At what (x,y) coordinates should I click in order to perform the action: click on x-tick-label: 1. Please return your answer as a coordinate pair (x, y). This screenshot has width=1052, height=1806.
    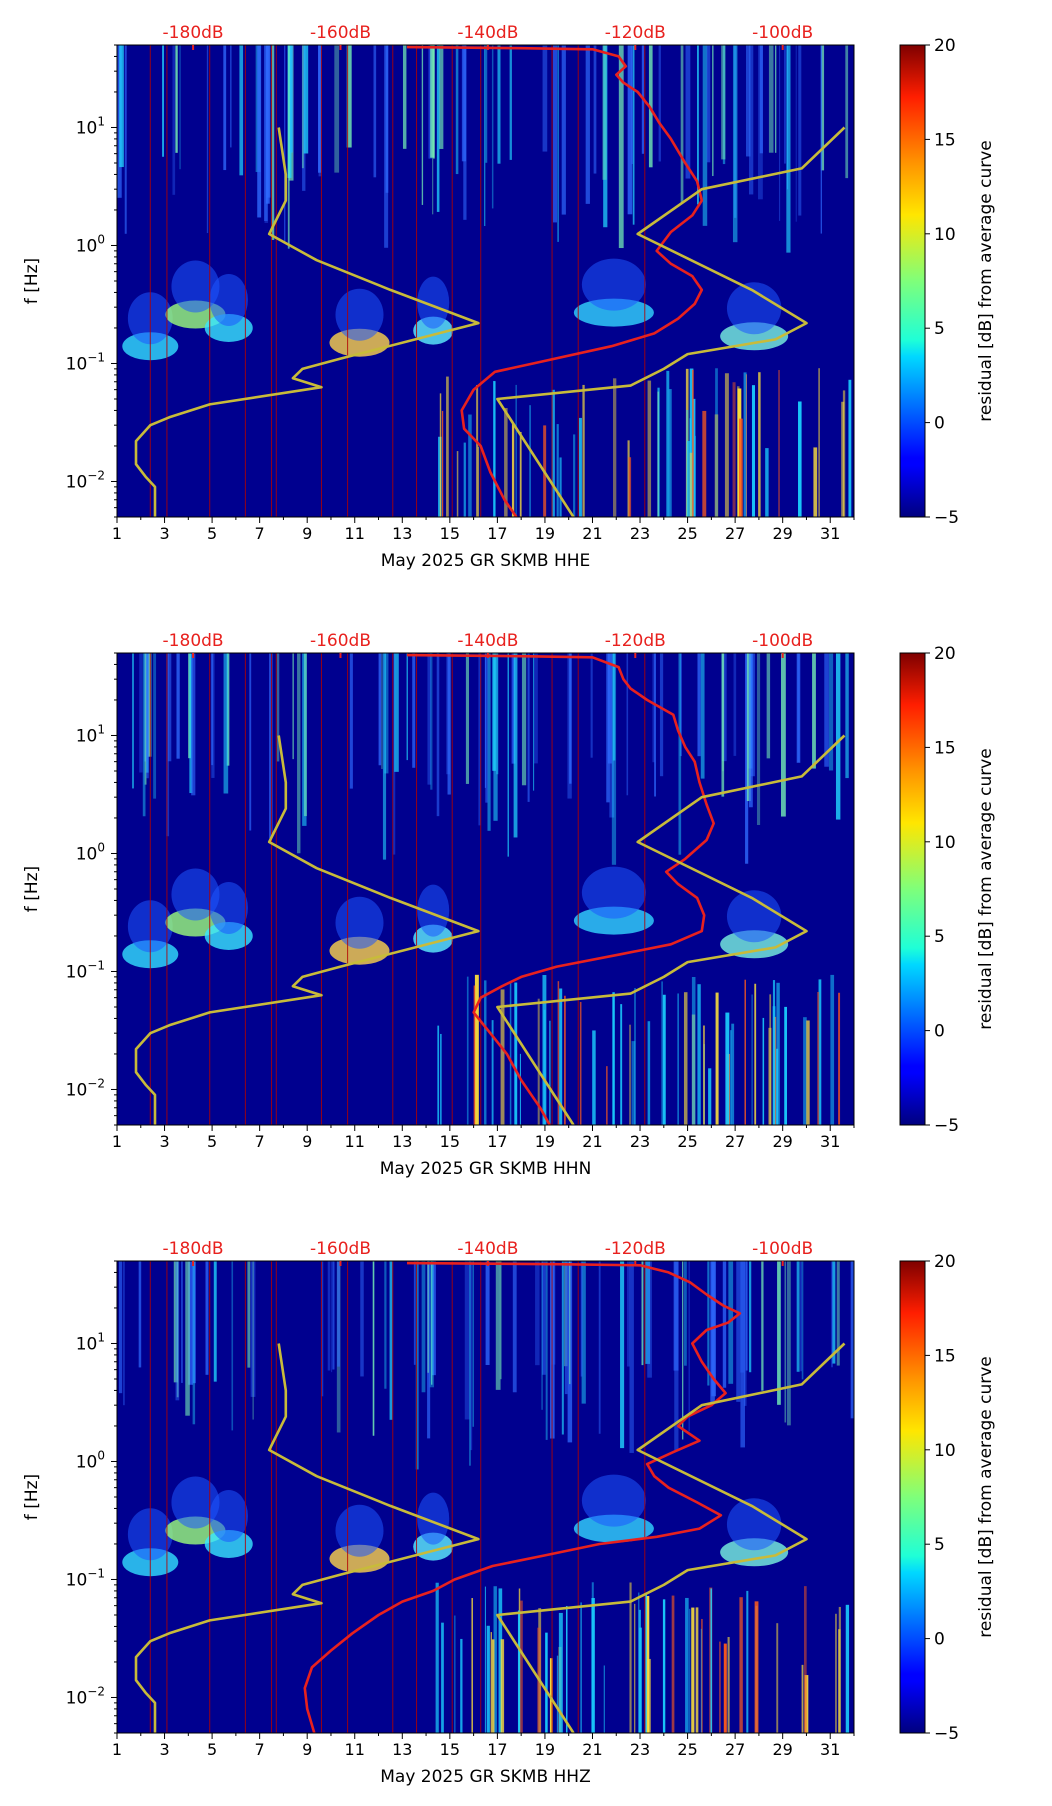
    Looking at the image, I should click on (117, 1141).